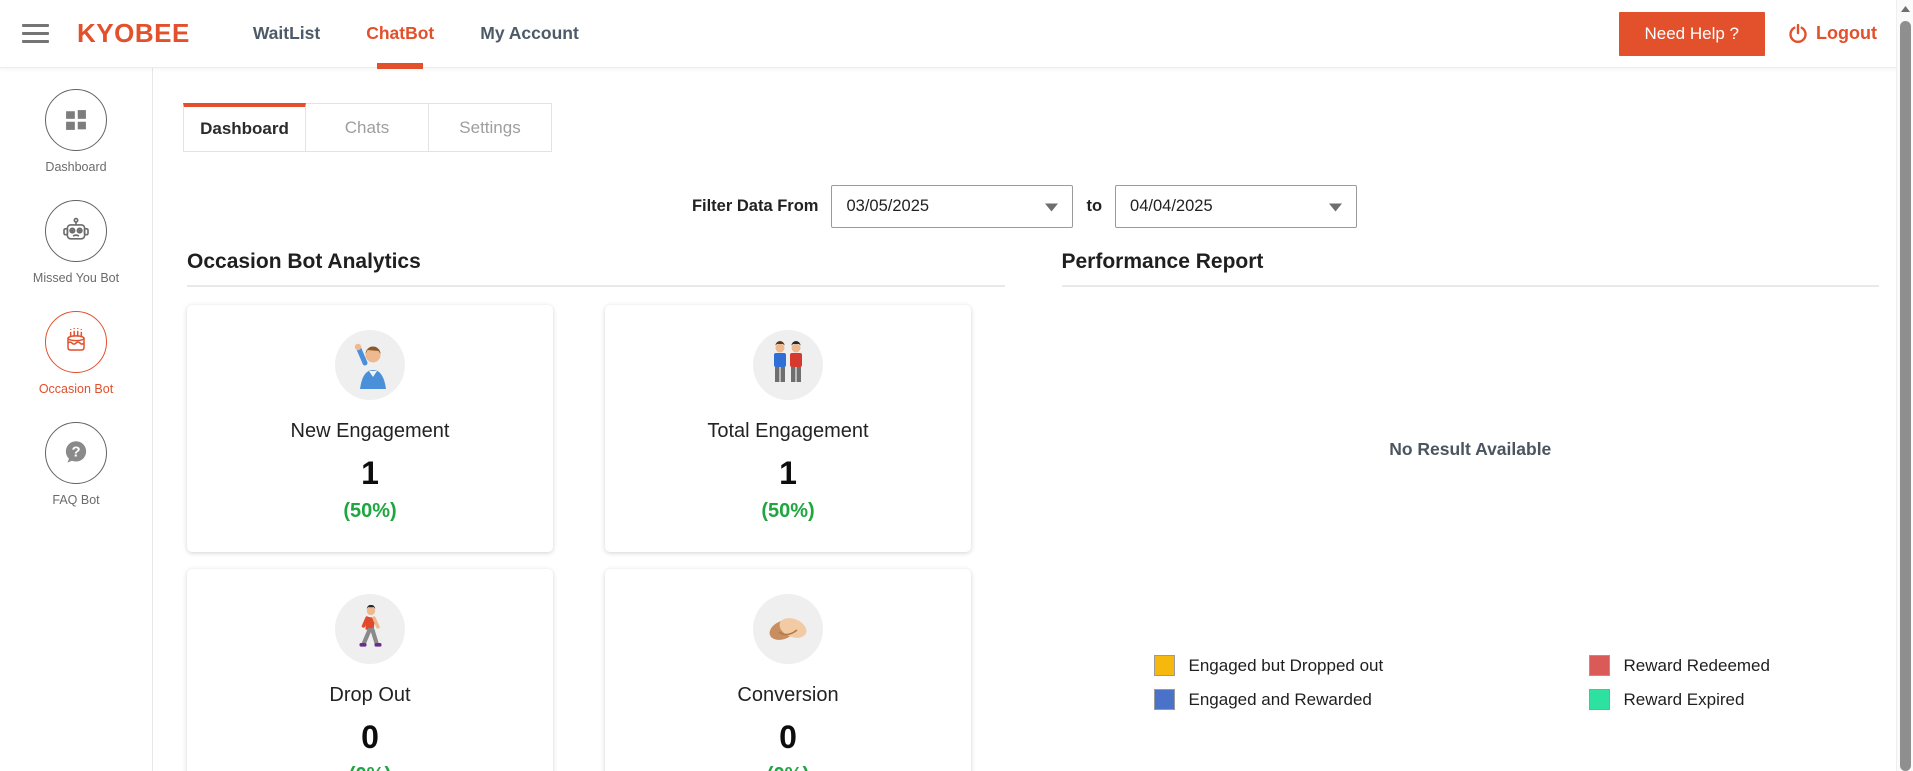  What do you see at coordinates (1094, 206) in the screenshot?
I see `to-label: to` at bounding box center [1094, 206].